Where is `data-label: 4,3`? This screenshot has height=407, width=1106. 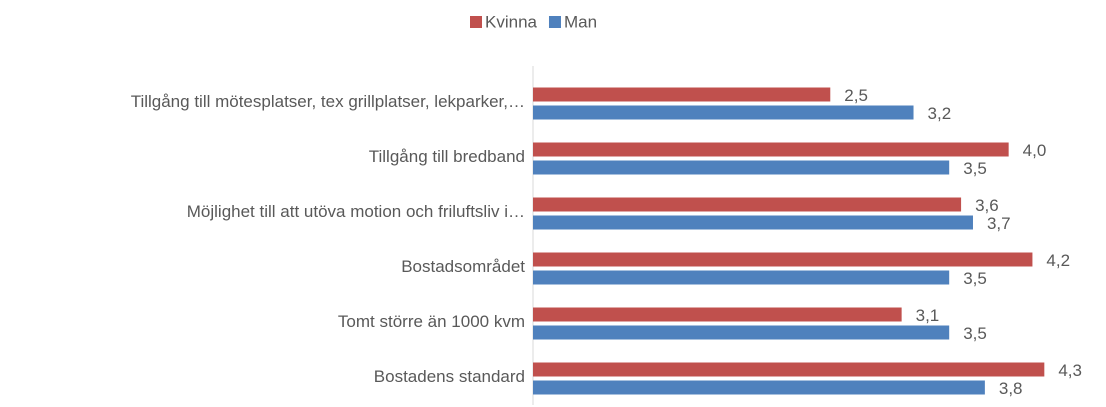
data-label: 4,3 is located at coordinates (1070, 370).